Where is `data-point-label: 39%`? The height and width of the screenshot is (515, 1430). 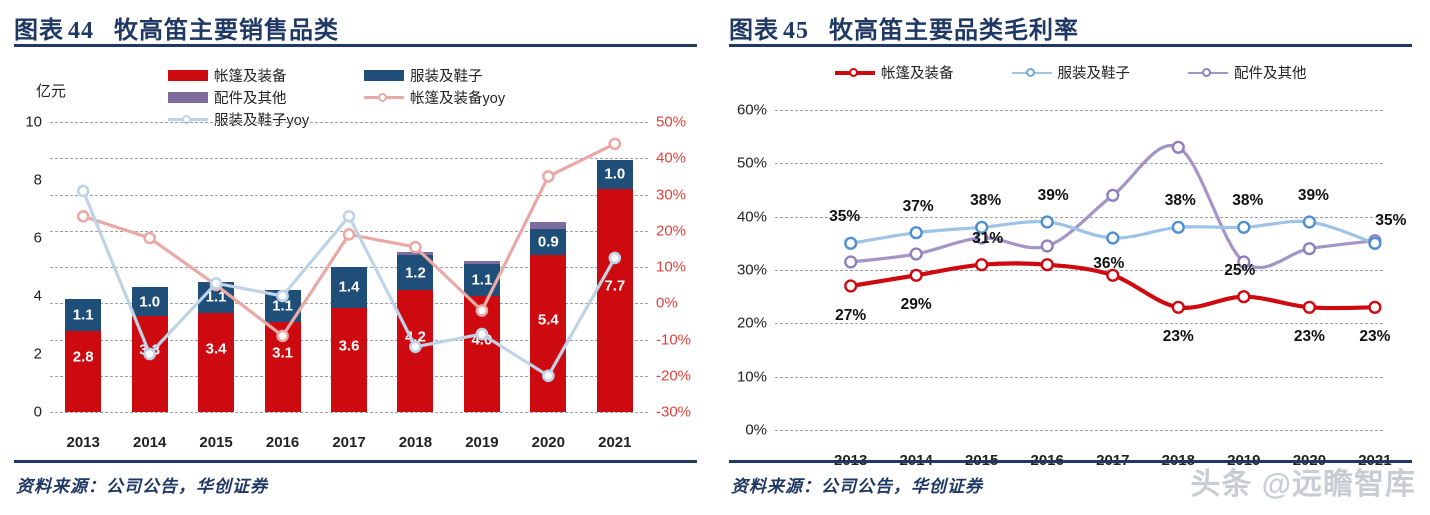
data-point-label: 39% is located at coordinates (1313, 195).